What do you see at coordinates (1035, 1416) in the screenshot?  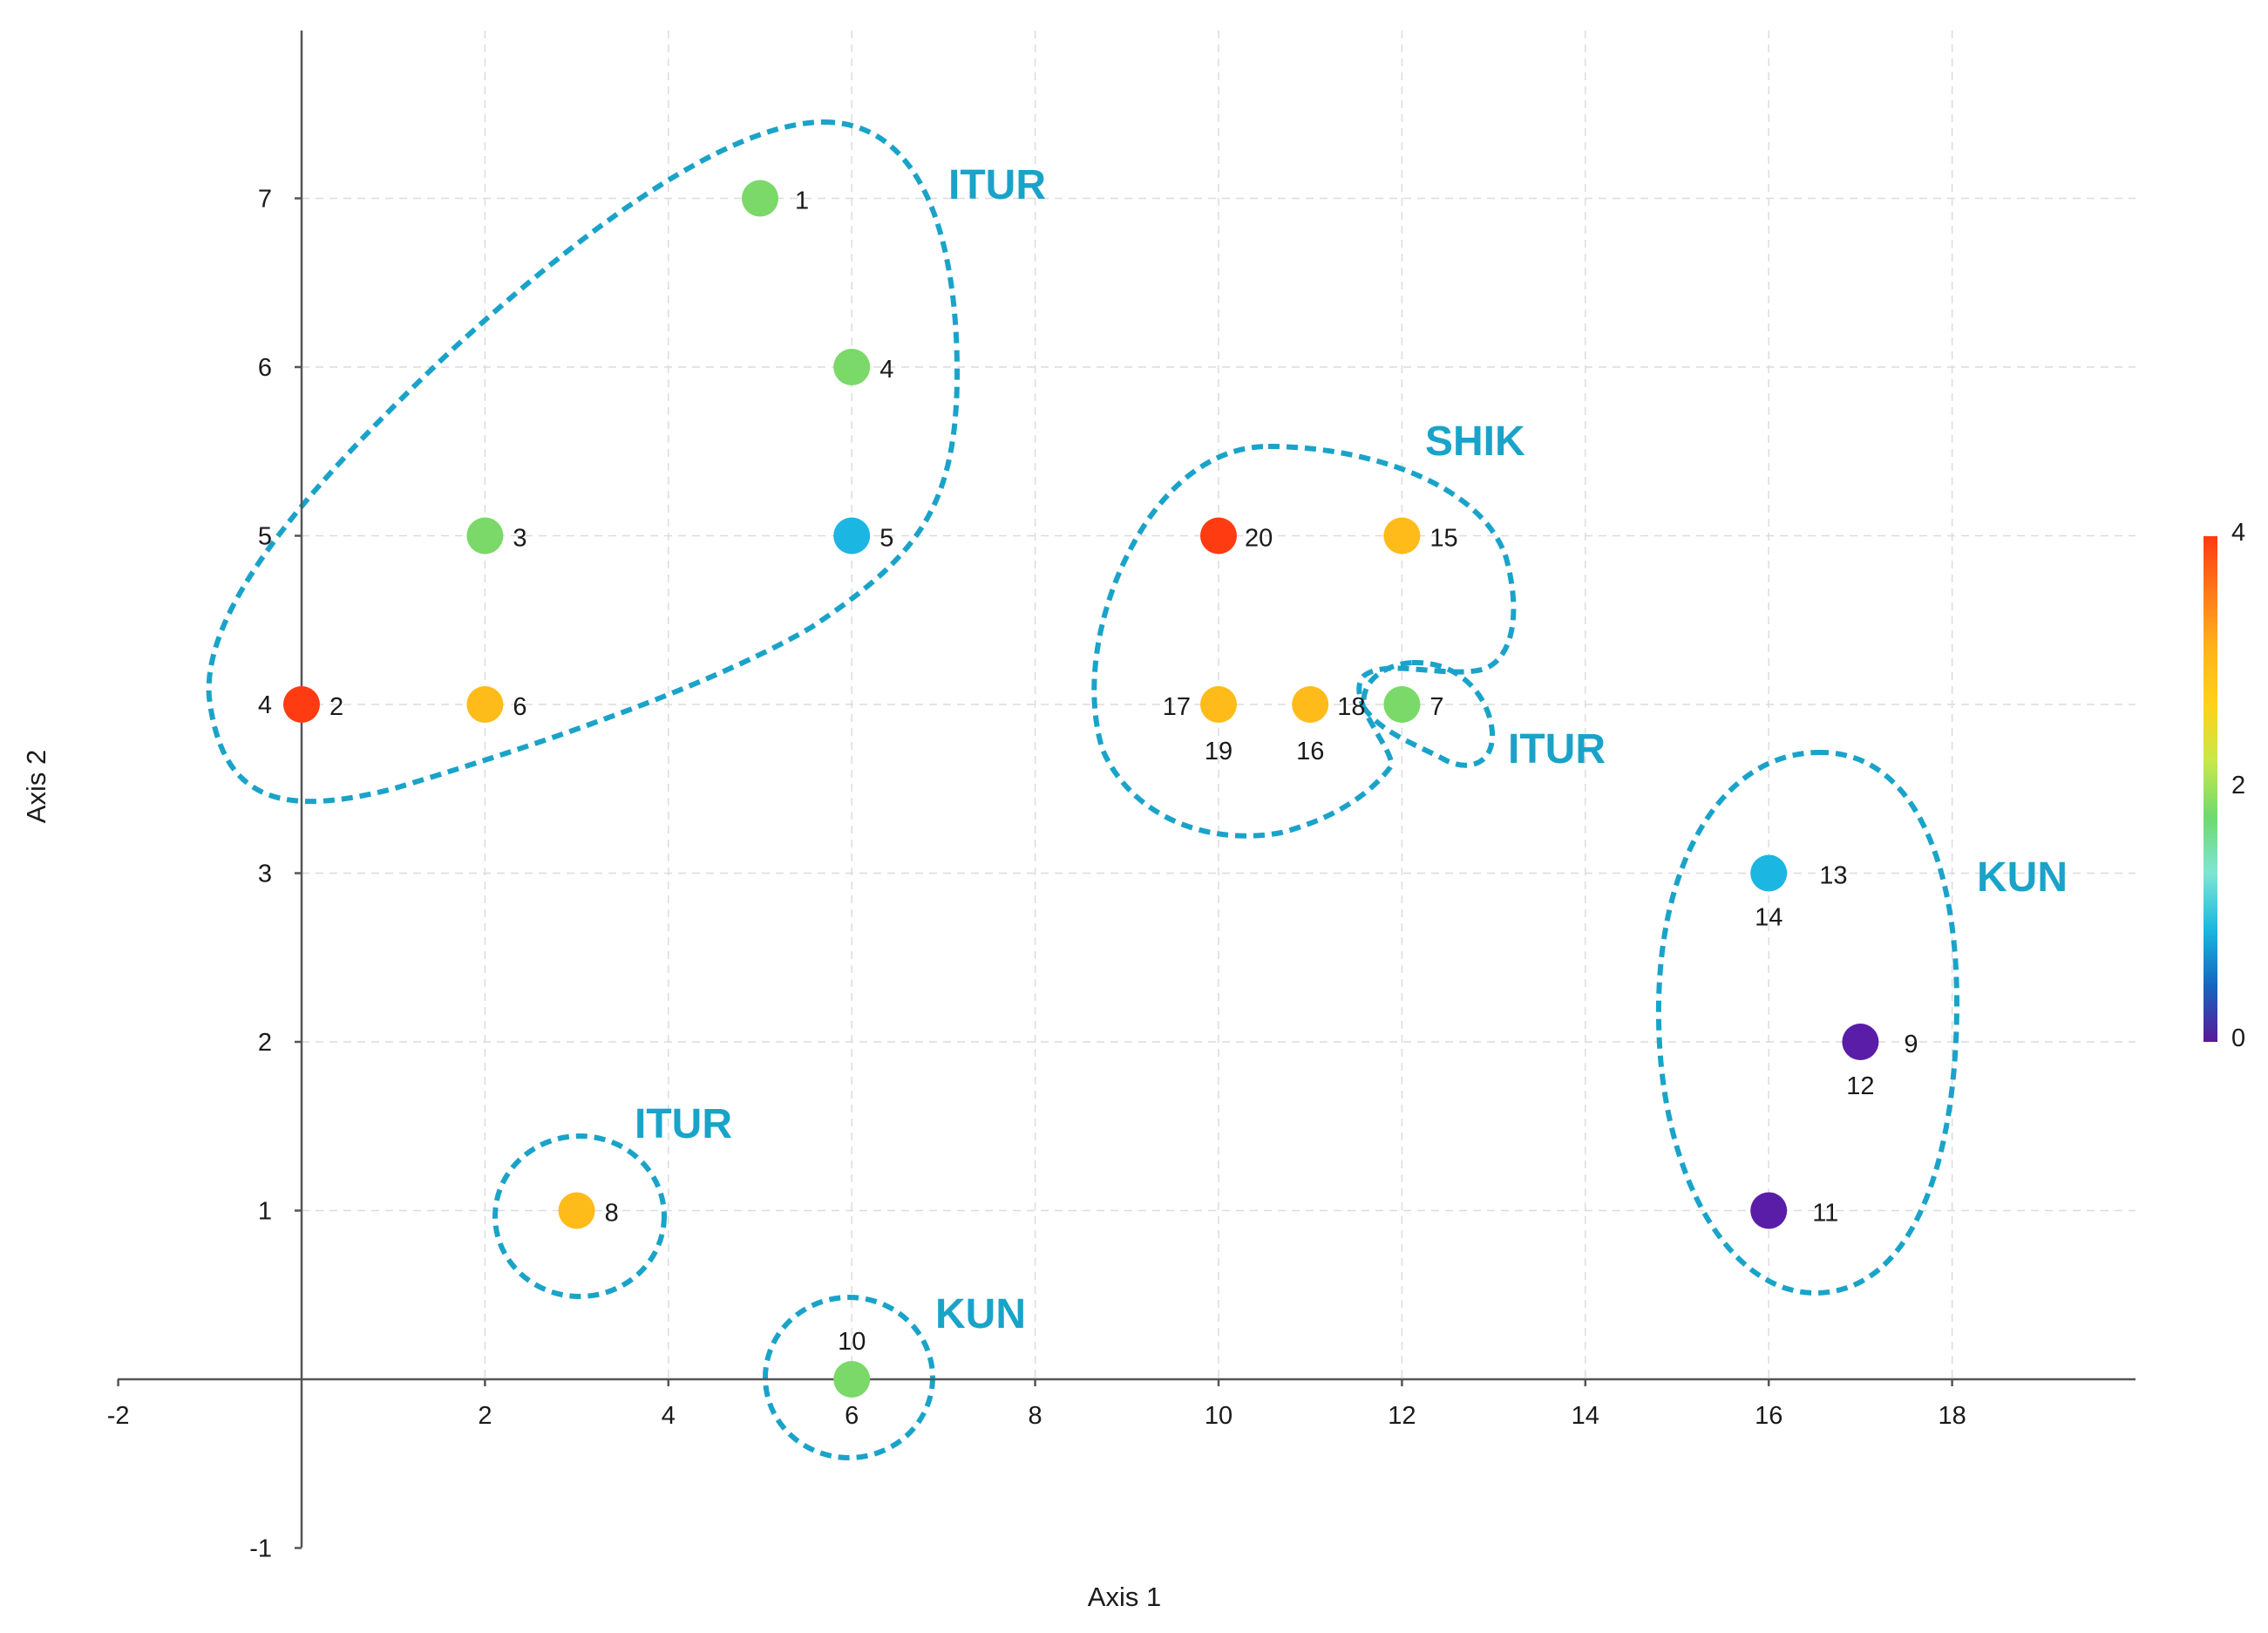 I see `x-tick-label: 8` at bounding box center [1035, 1416].